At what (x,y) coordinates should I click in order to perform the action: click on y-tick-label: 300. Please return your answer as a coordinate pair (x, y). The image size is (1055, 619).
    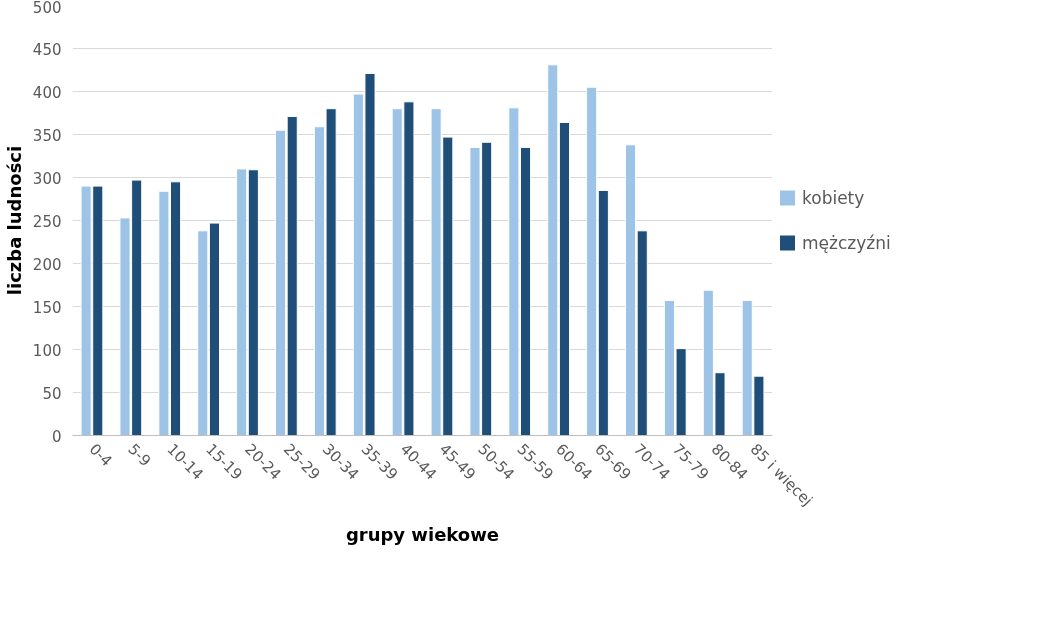
    Looking at the image, I should click on (47, 178).